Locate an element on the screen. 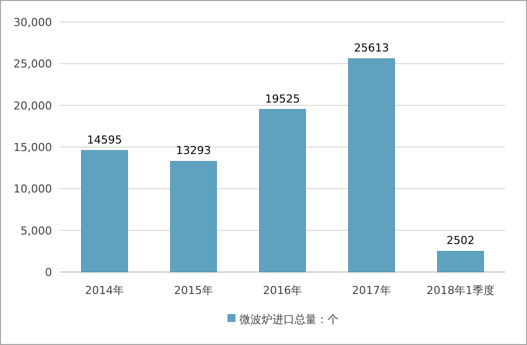 The height and width of the screenshot is (345, 527). data-label: 25613 is located at coordinates (371, 48).